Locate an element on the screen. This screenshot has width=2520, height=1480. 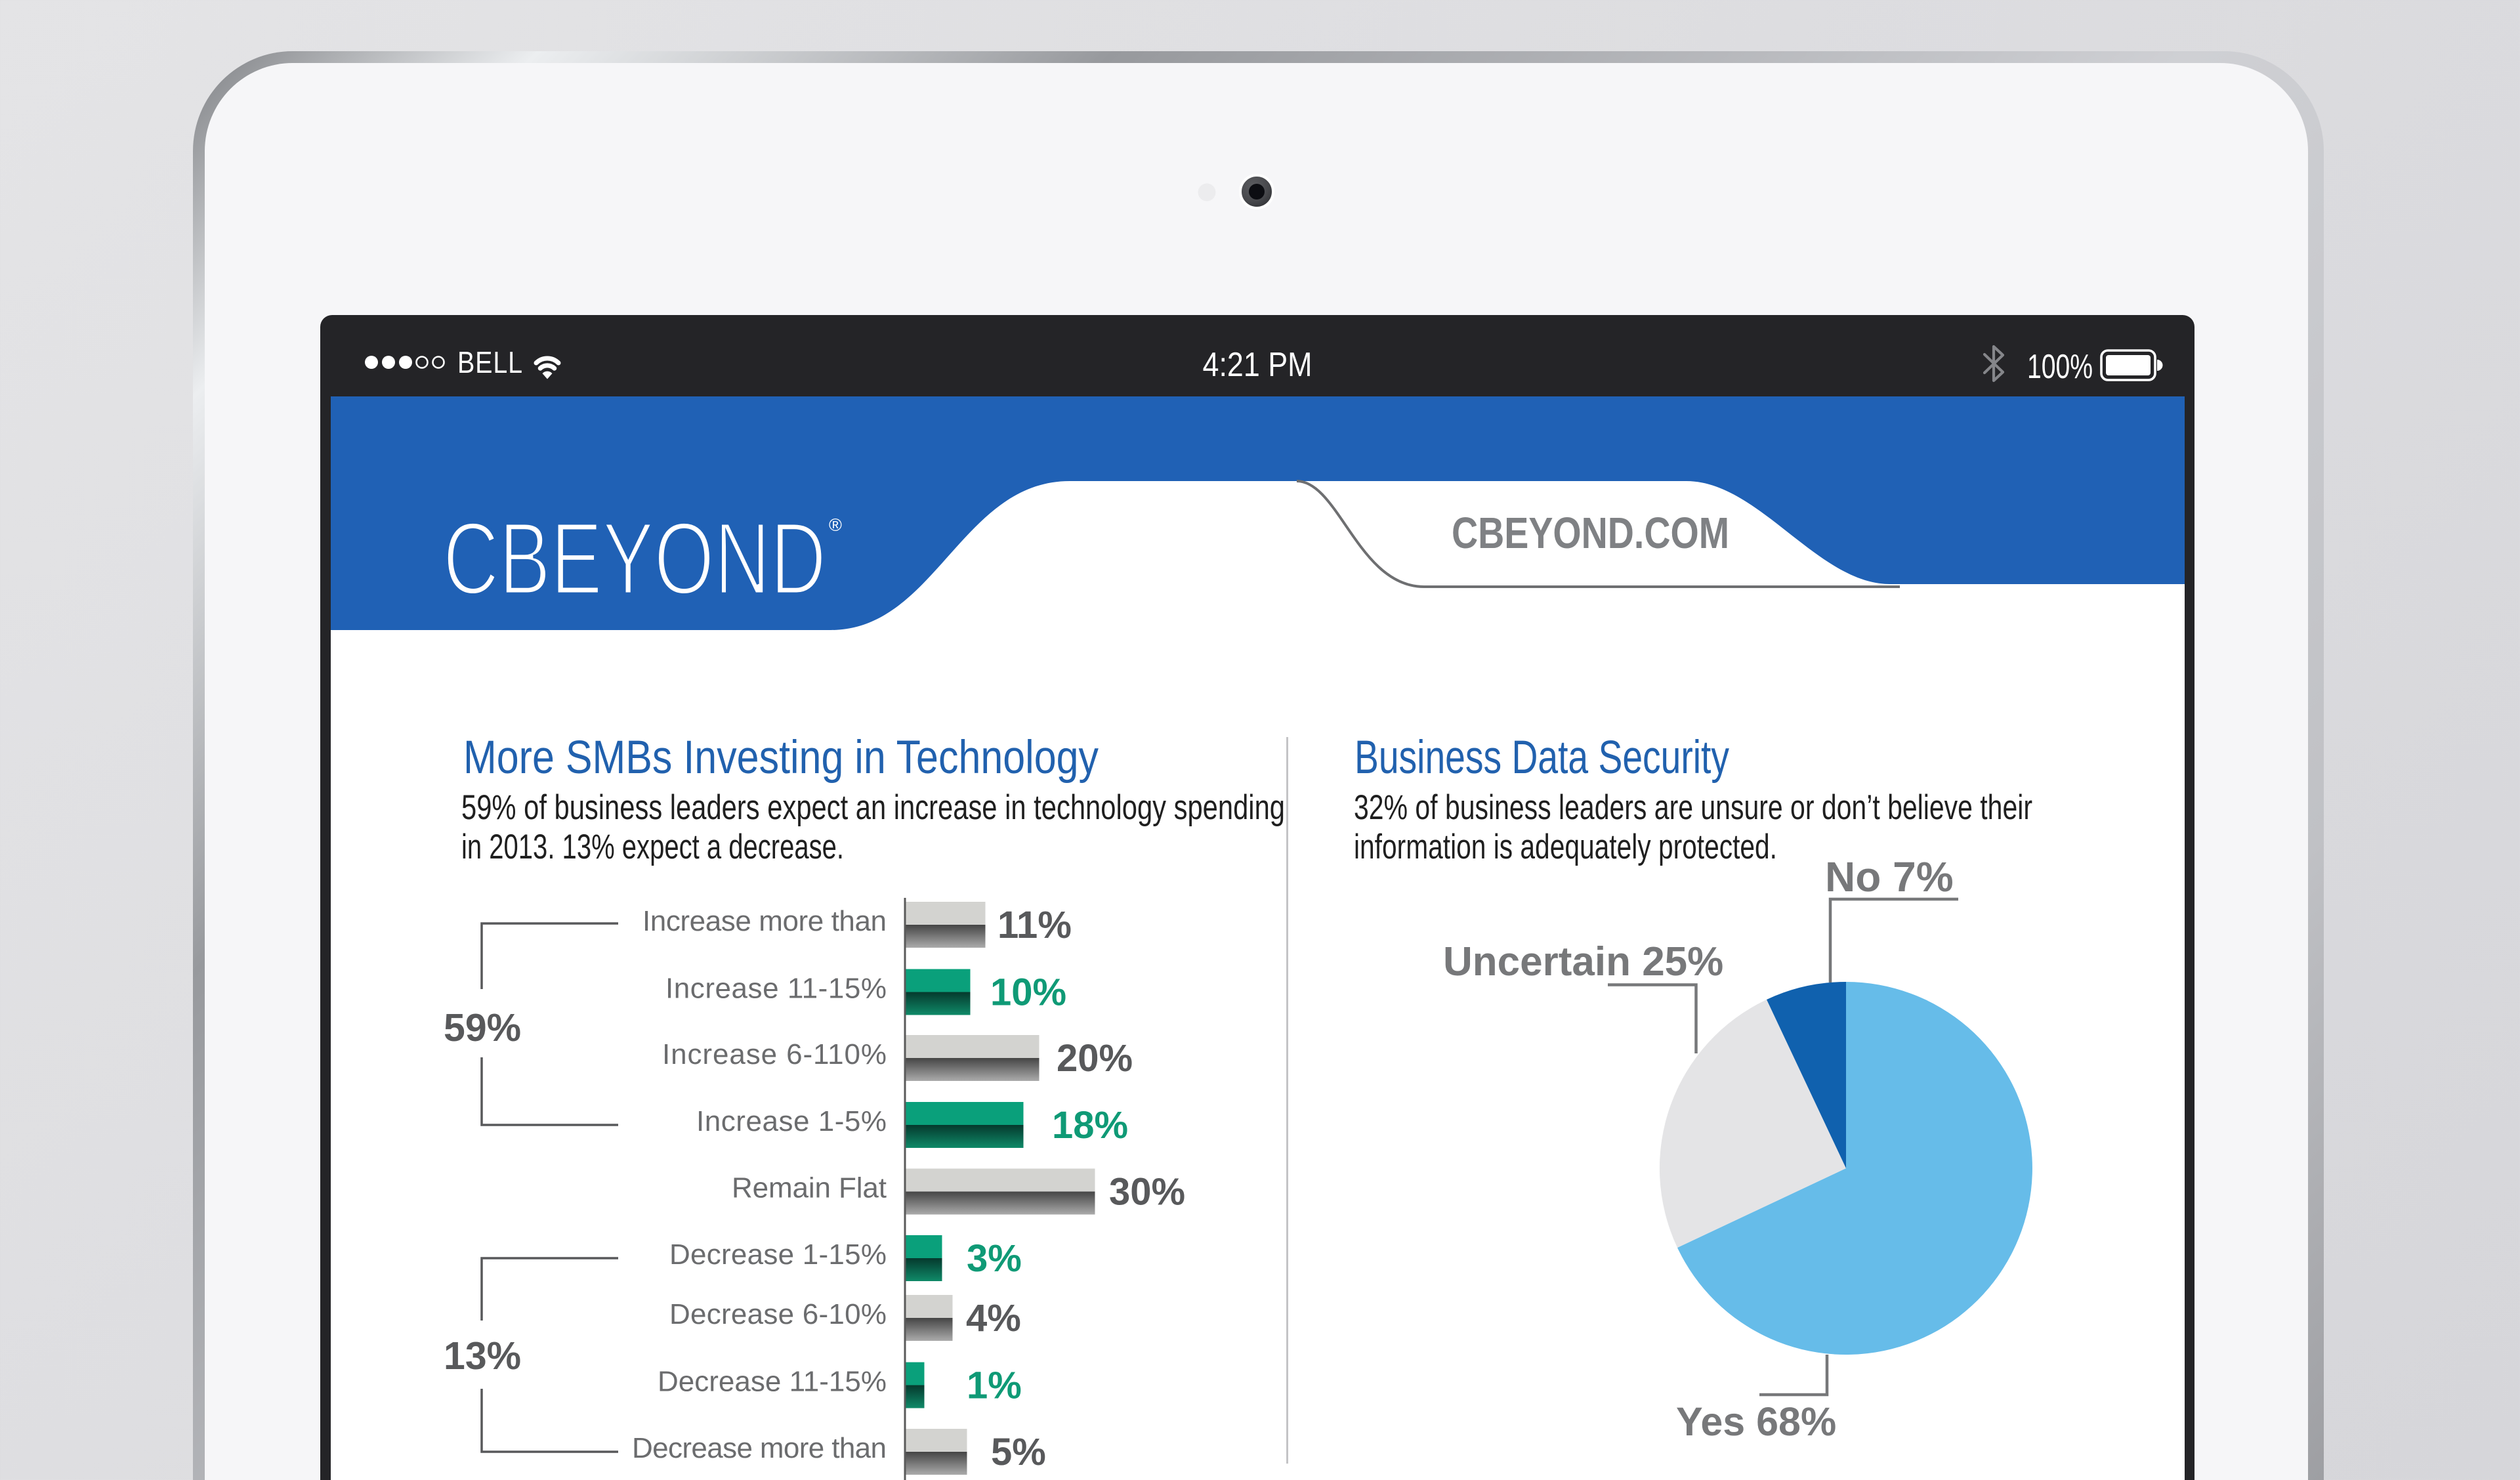
svg-text: 30% is located at coordinates (1147, 1192).